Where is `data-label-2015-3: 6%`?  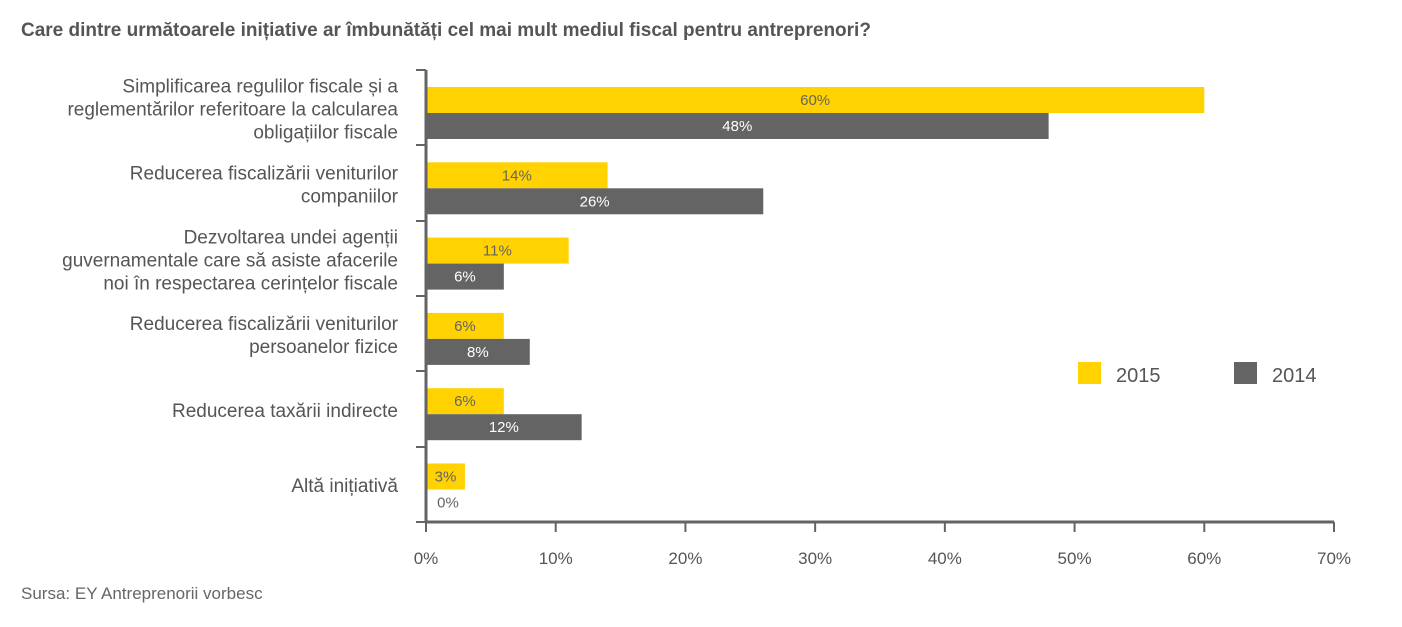 data-label-2015-3: 6% is located at coordinates (465, 326).